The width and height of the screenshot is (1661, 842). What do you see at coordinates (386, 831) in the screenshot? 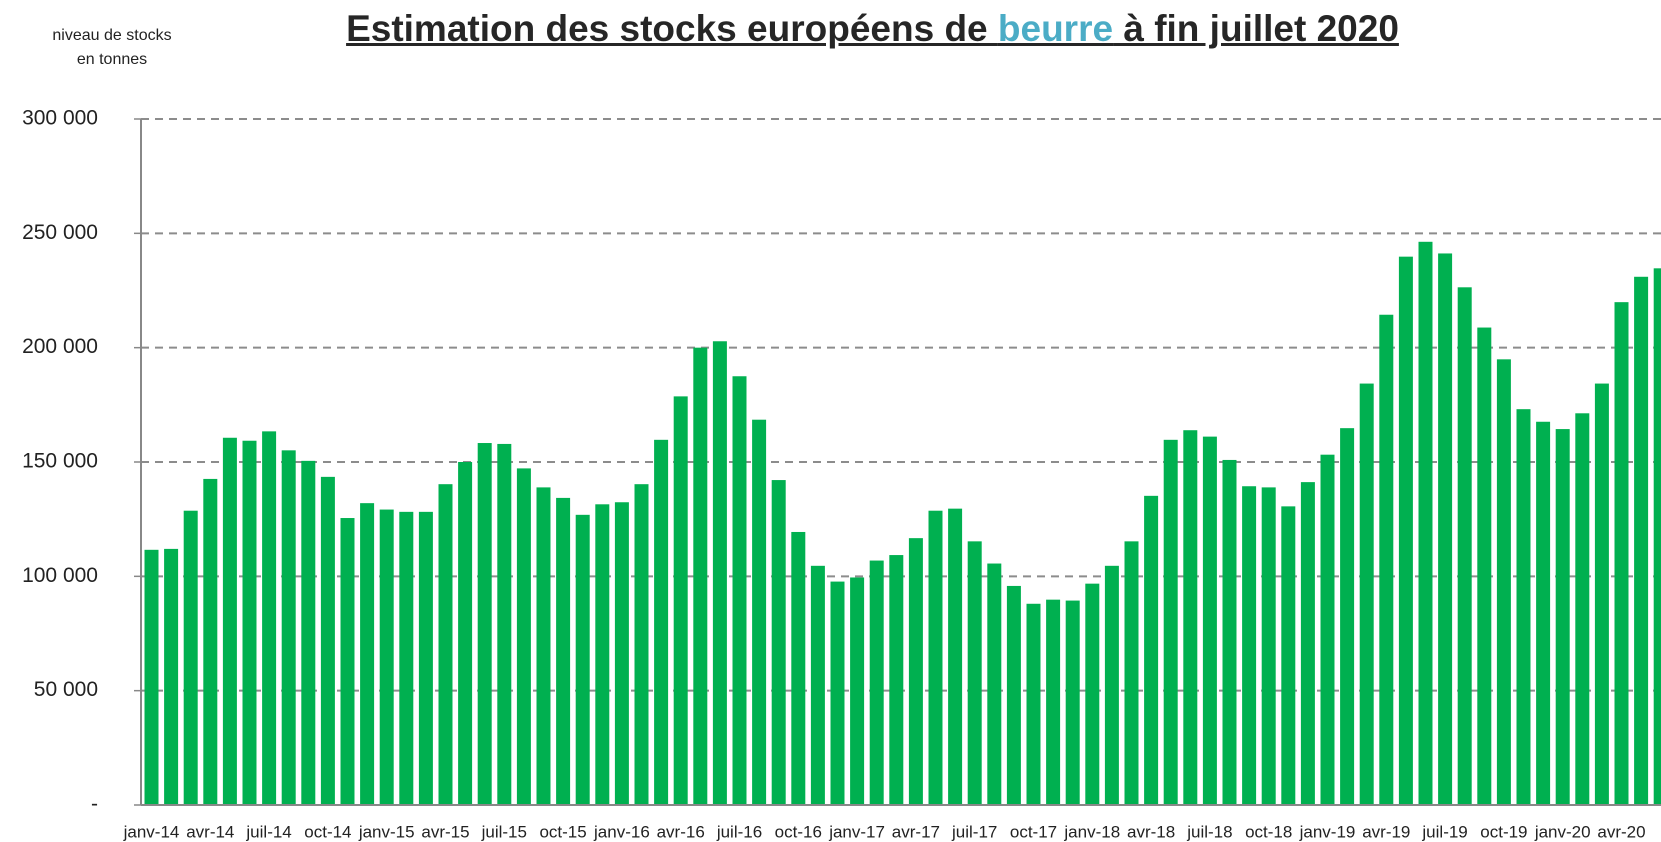
I see `x-tick-label: janv-15` at bounding box center [386, 831].